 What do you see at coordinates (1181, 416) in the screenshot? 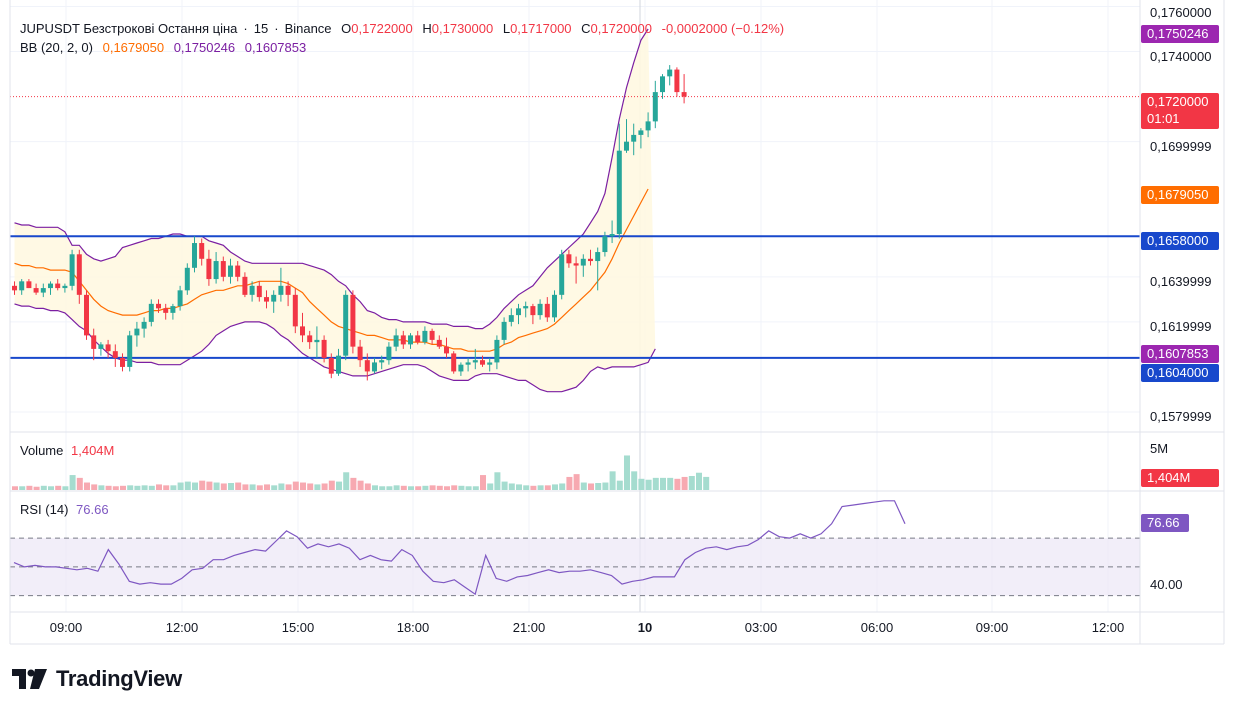
I see `price-tick: 0,1579999` at bounding box center [1181, 416].